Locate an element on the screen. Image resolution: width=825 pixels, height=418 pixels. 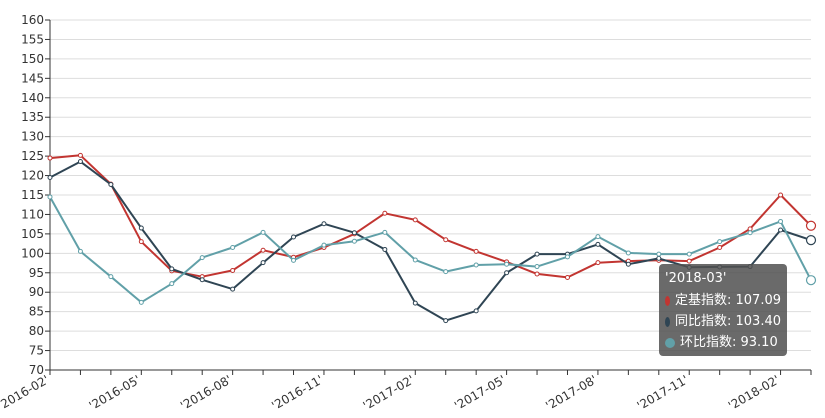
y-tick-label: 80 is located at coordinates (36, 331).